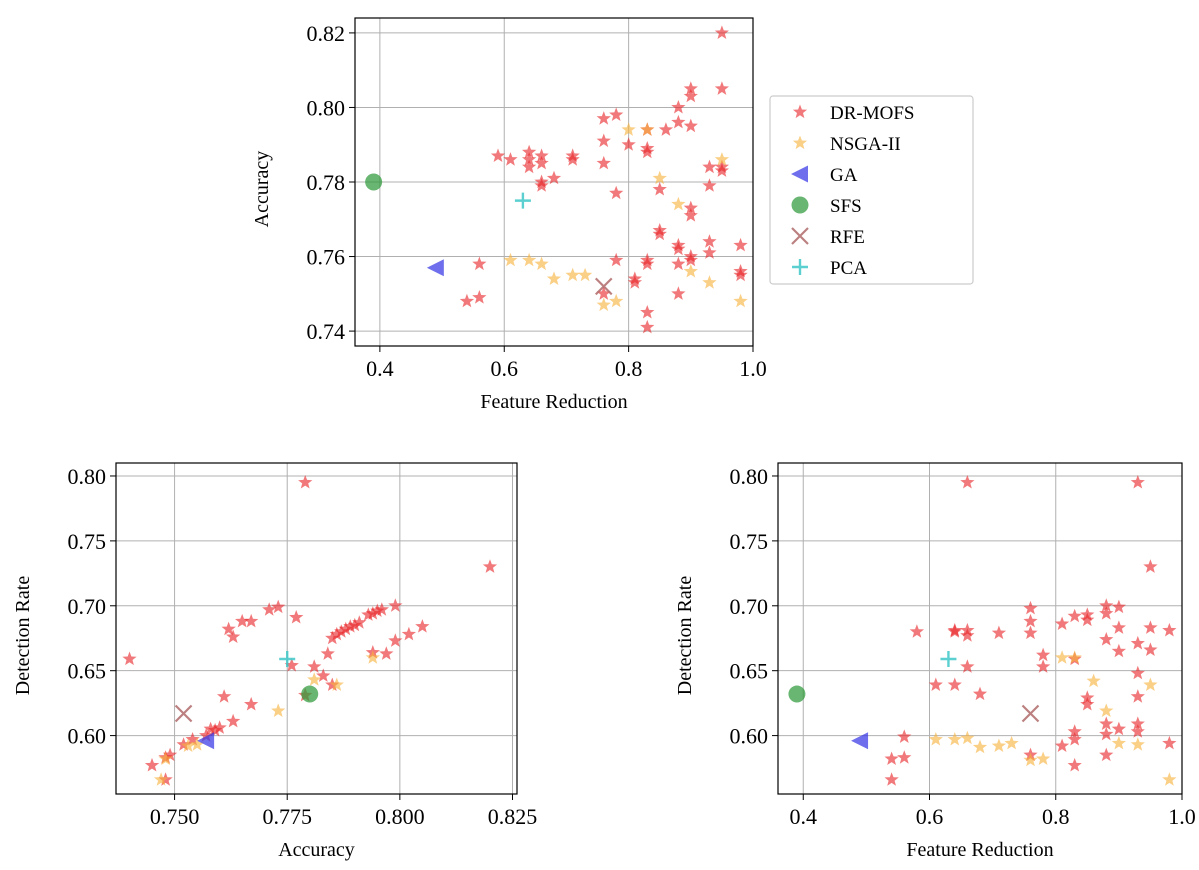  I want to click on y-axis-label: Accuracy, so click(262, 189).